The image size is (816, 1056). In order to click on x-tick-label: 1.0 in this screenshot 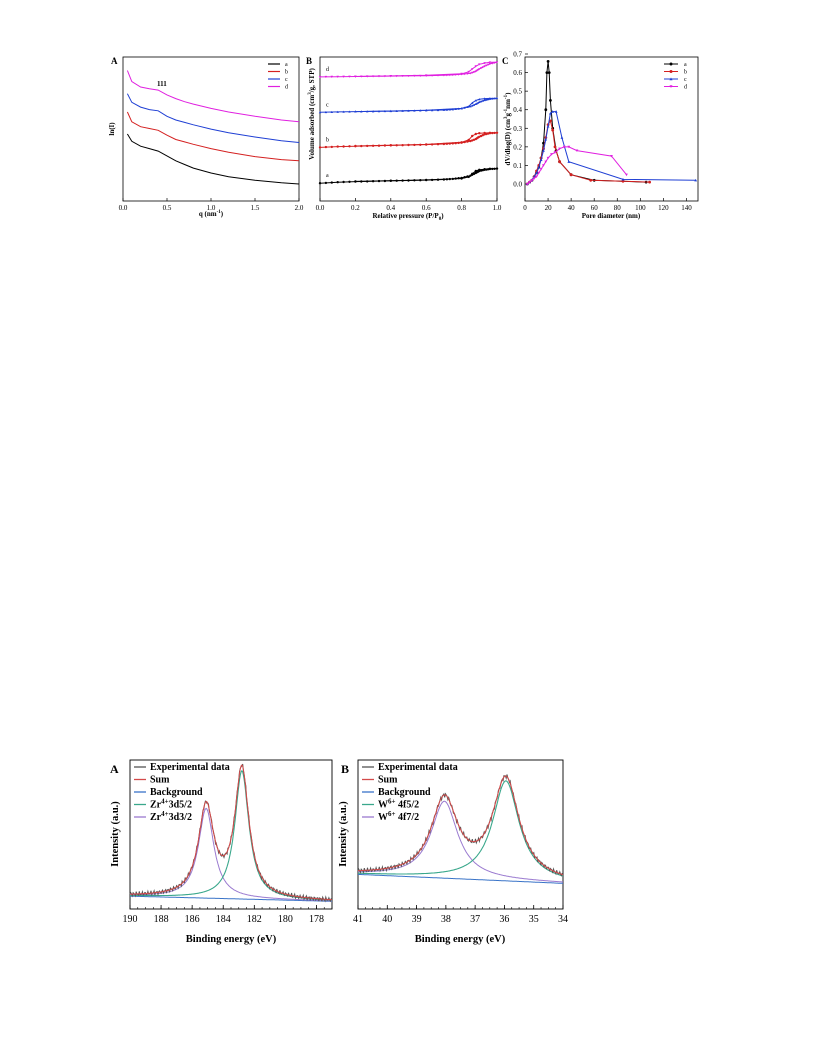, I will do `click(497, 208)`.